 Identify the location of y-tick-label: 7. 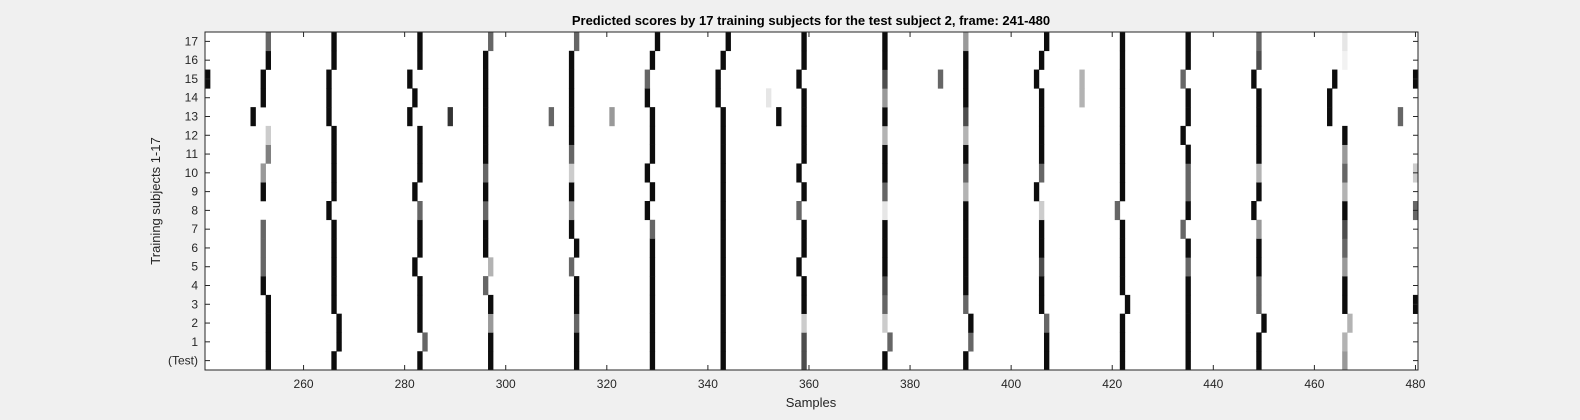
(194, 229).